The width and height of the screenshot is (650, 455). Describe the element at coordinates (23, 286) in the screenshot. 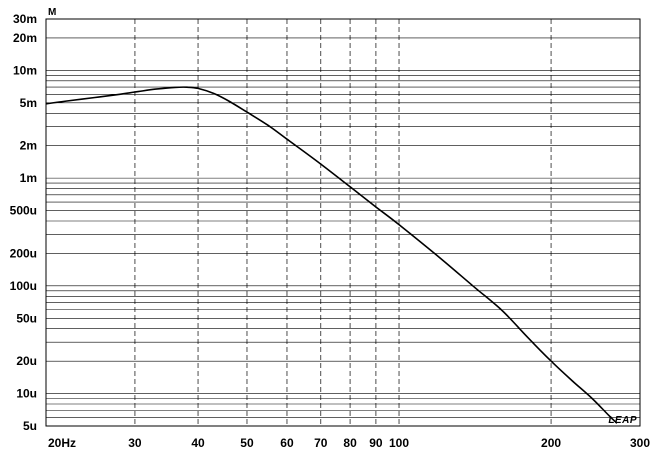

I see `y-tick-label: 100u` at that location.